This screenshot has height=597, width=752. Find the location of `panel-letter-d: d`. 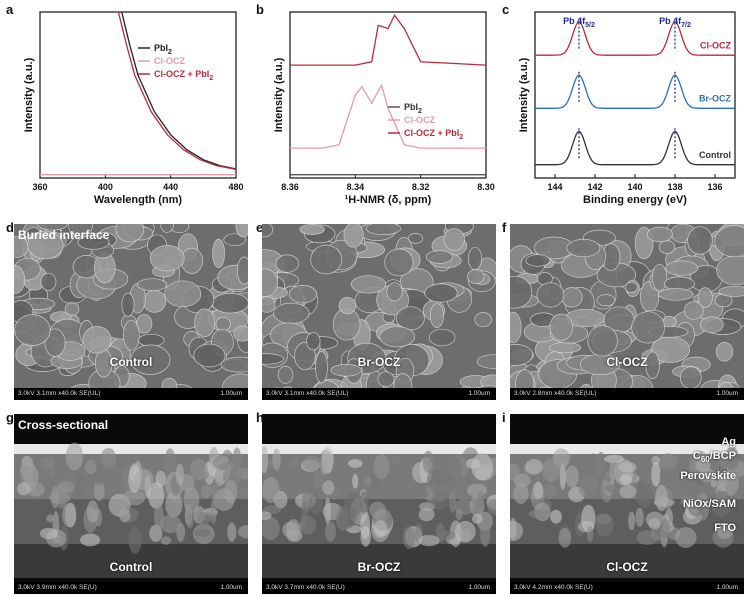

panel-letter-d: d is located at coordinates (10, 227).